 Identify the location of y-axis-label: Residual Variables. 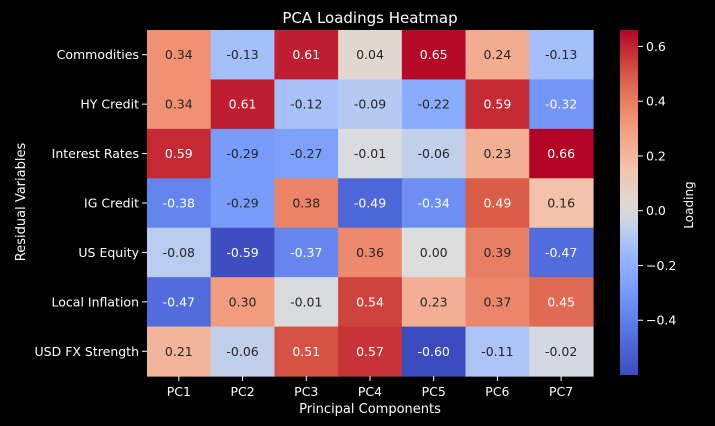
(21, 202).